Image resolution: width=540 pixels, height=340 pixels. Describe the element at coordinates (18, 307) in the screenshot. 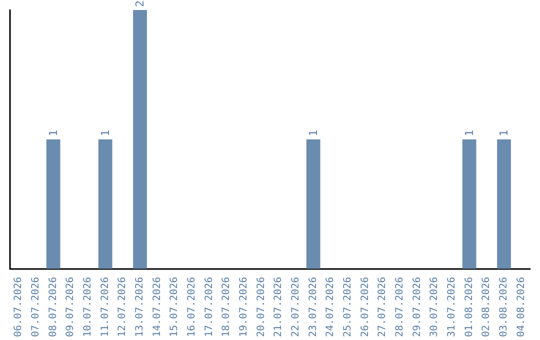

I see `x-tick-label: 06.07.2026` at that location.